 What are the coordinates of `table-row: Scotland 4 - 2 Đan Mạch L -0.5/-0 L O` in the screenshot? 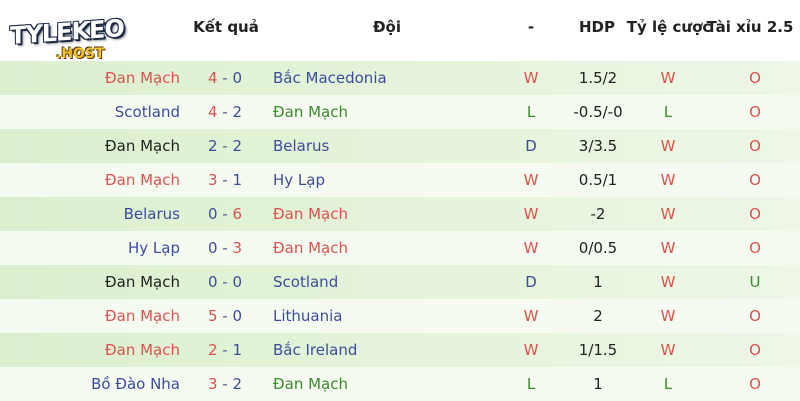 It's located at (400, 112).